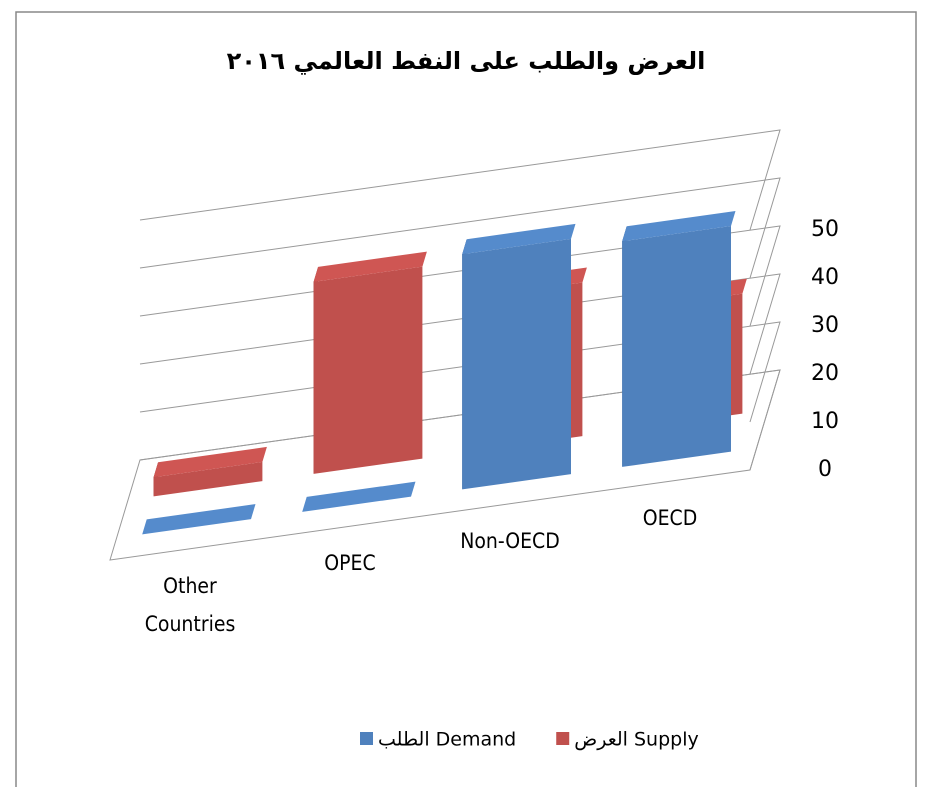 The width and height of the screenshot is (931, 787). I want to click on x-tick-label: OECD, so click(670, 518).